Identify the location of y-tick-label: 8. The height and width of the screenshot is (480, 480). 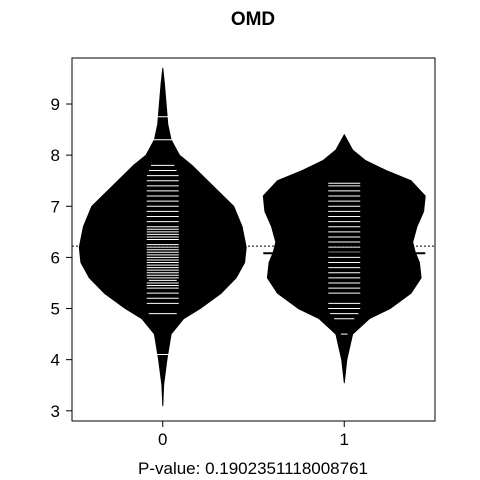
(55, 155).